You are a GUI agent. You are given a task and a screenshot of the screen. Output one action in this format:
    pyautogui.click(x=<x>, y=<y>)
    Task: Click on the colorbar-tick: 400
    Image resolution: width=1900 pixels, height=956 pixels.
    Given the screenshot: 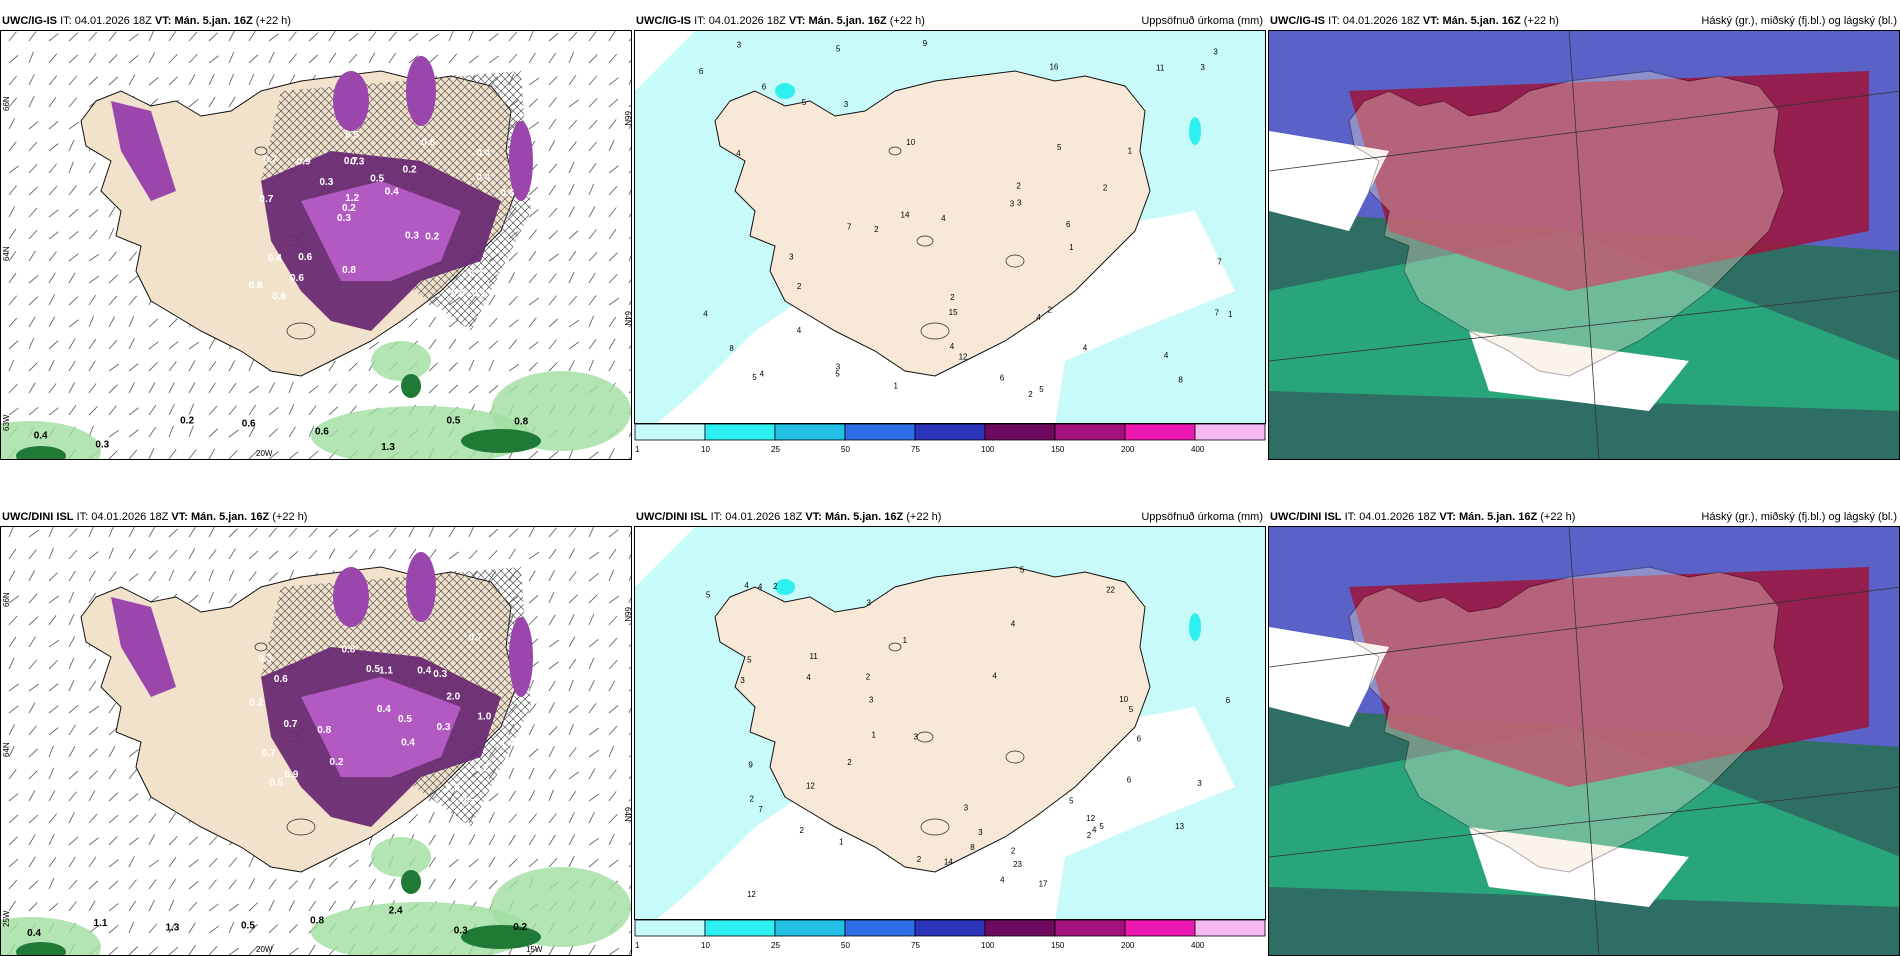 What is the action you would take?
    pyautogui.click(x=1198, y=449)
    